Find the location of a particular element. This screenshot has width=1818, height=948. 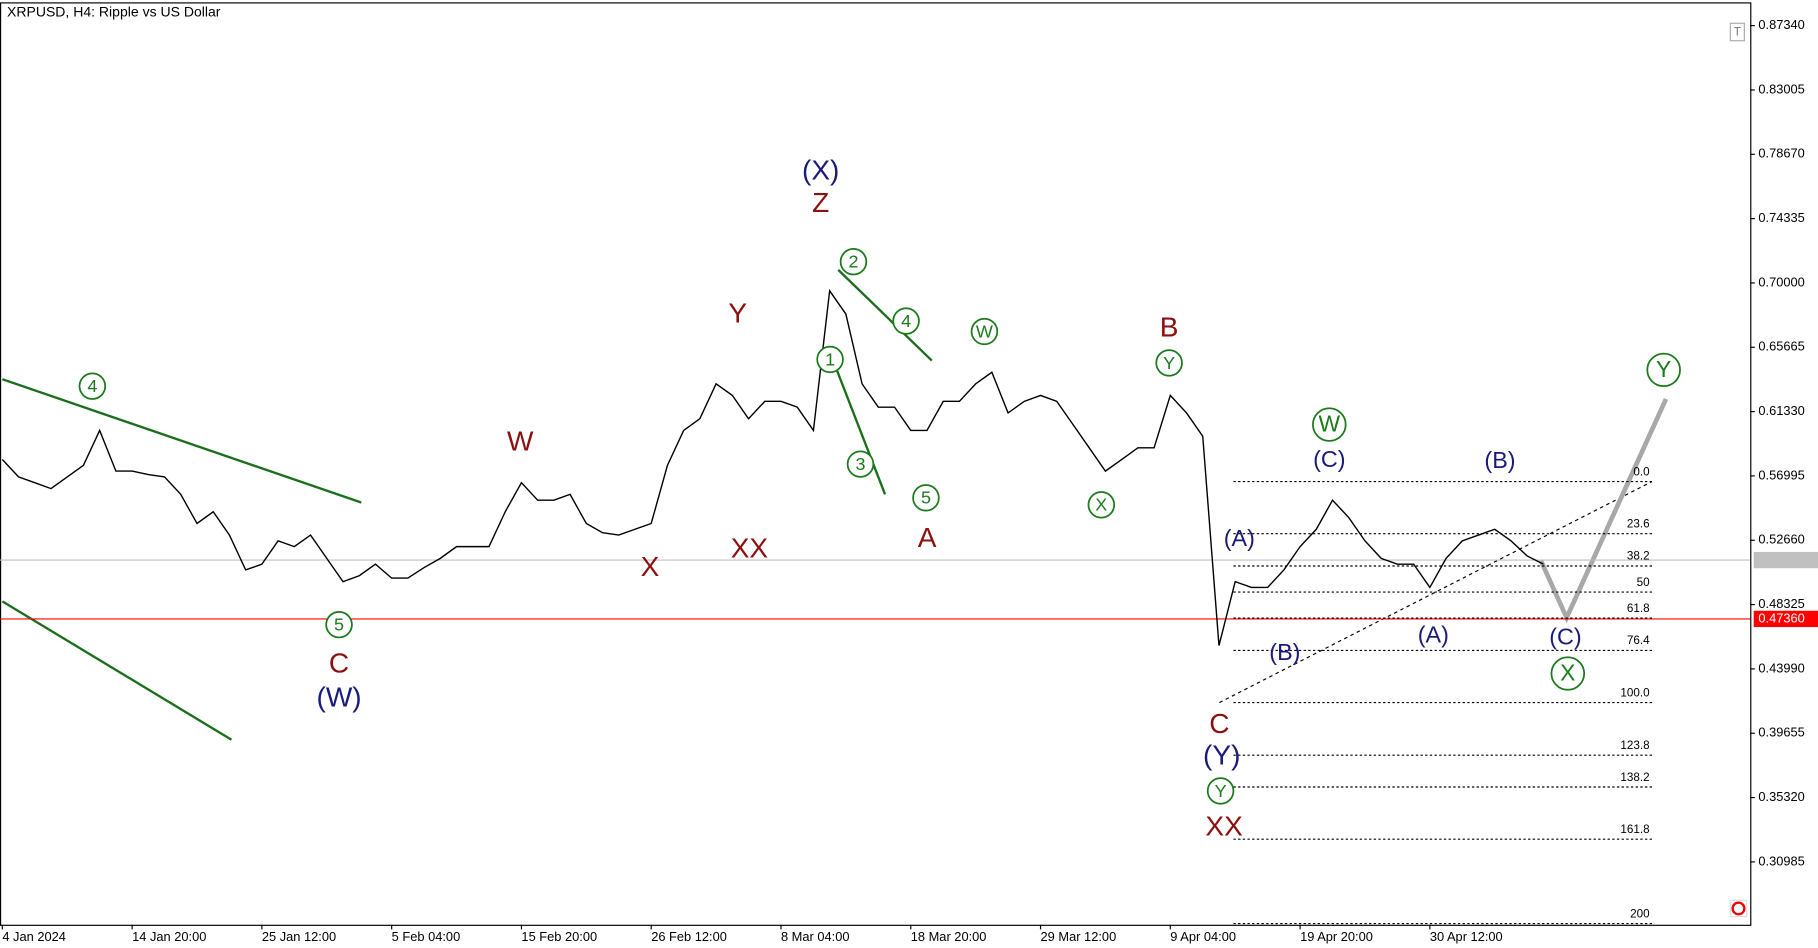

icon-glyph is located at coordinates (1738, 908).